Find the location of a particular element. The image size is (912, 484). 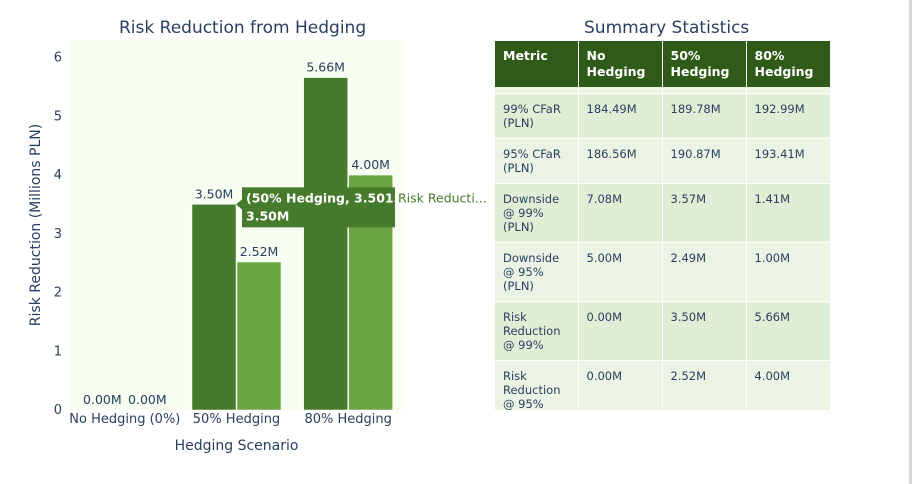

table-row: 95% CFaR (PLN) 186.56M 190.87M 193.41M is located at coordinates (662, 161).